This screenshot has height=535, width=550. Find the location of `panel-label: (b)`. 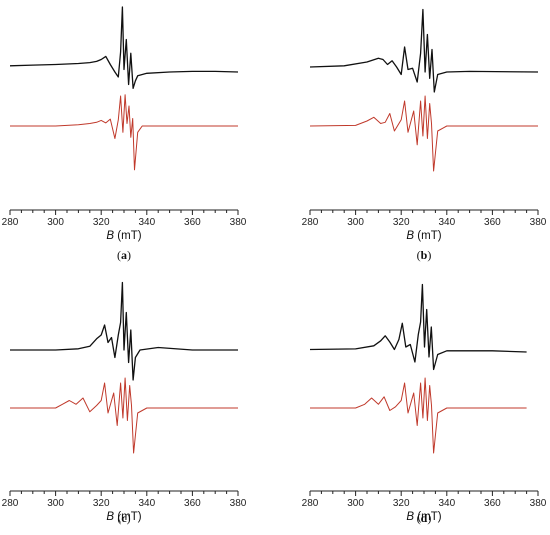

panel-label: (b) is located at coordinates (424, 255).